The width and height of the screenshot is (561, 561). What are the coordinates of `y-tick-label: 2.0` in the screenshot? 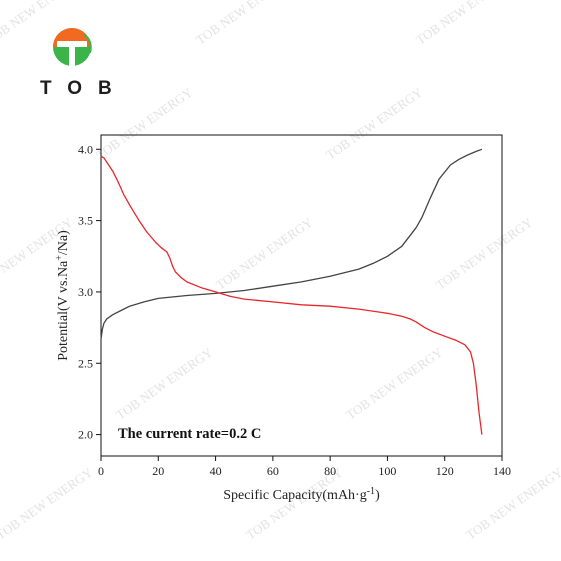 It's located at (85, 435).